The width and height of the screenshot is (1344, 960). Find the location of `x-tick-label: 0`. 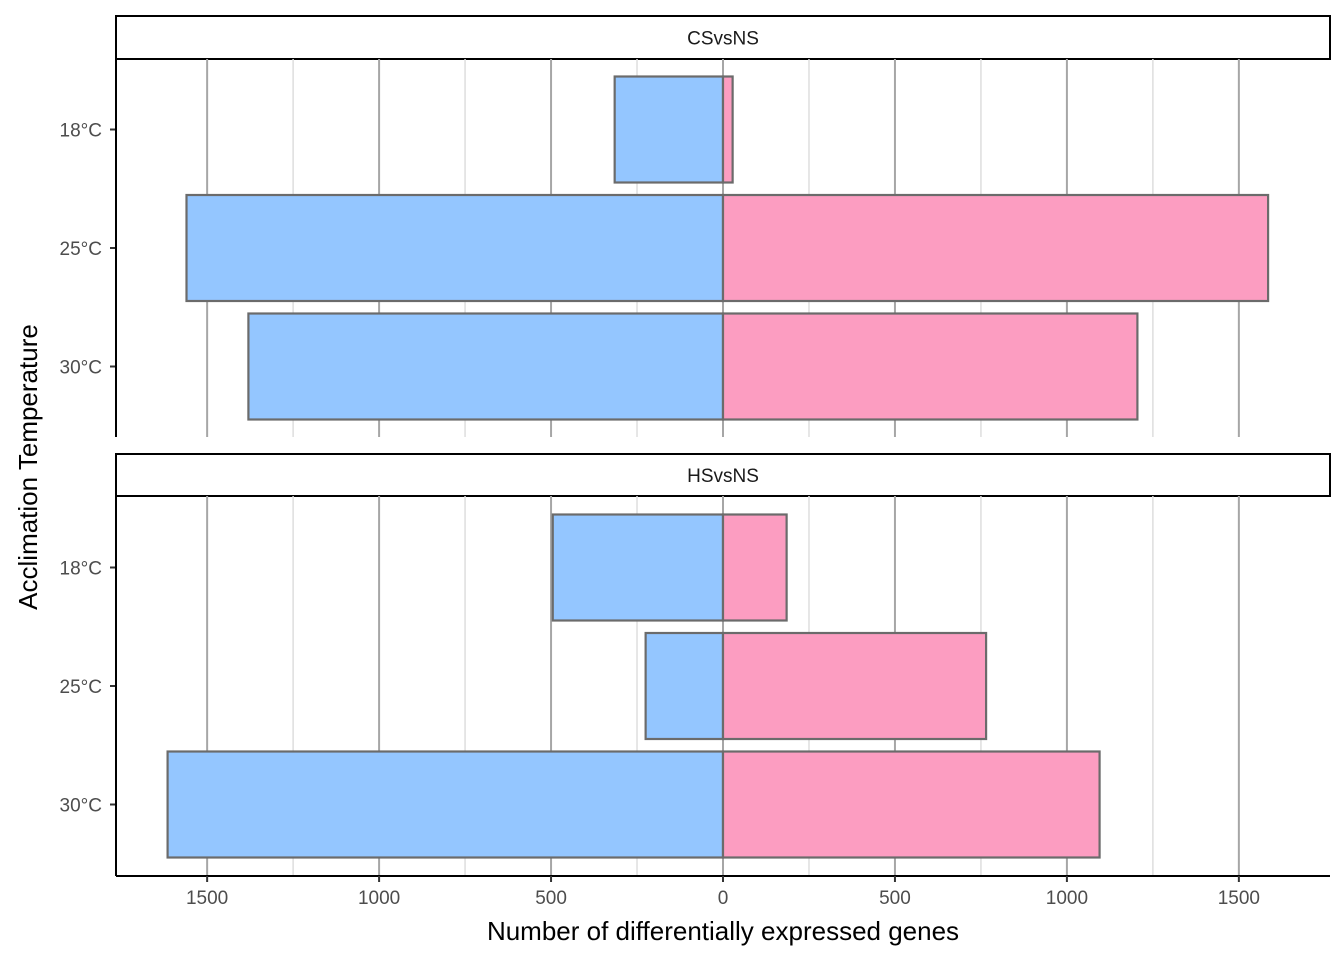

x-tick-label: 0 is located at coordinates (723, 898).